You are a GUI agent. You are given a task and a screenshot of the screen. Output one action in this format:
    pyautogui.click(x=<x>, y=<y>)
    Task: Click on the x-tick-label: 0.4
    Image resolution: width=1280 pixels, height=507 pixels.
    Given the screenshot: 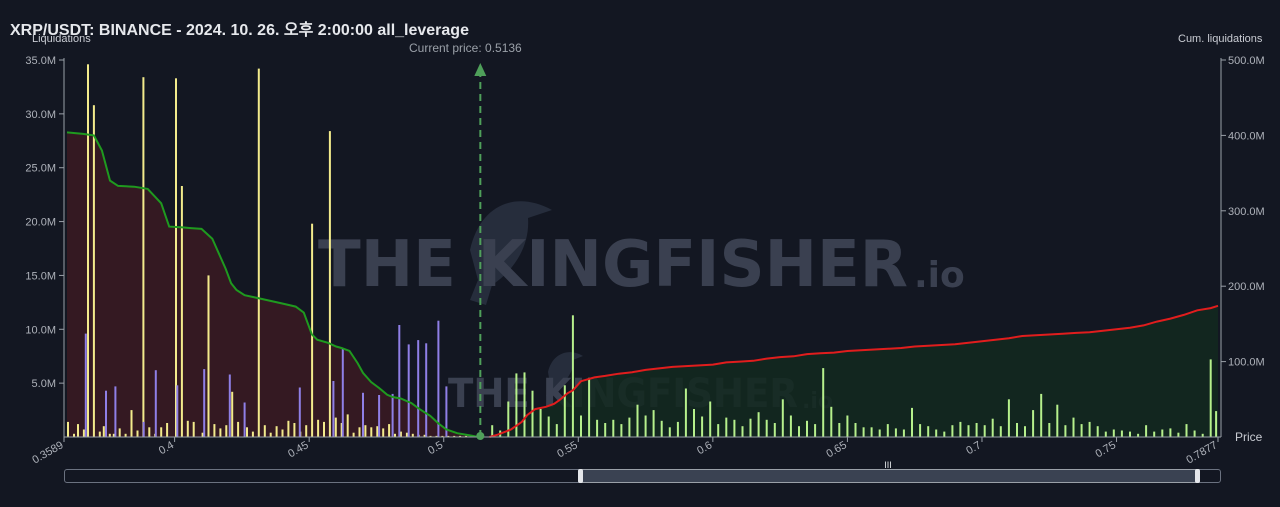 What is the action you would take?
    pyautogui.click(x=166, y=448)
    